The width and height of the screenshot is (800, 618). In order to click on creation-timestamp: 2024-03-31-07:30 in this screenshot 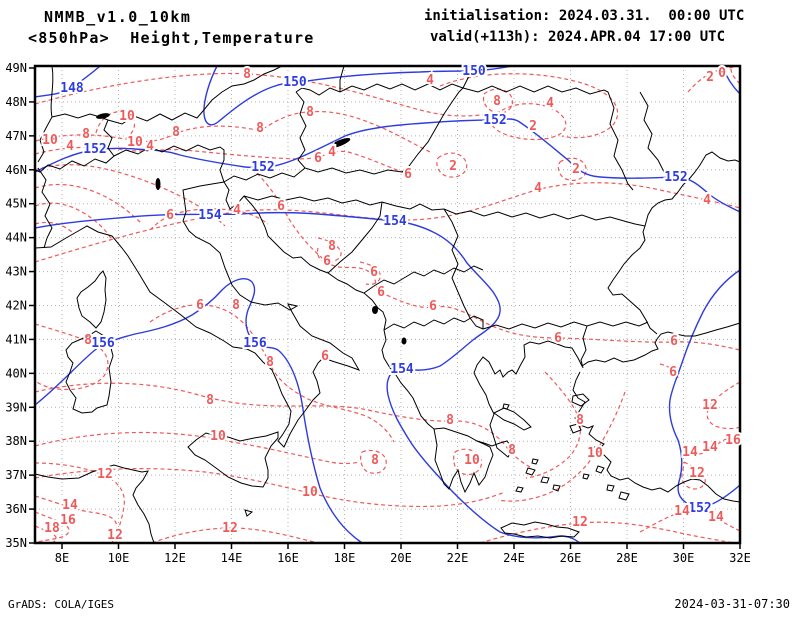, I will do `click(732, 604)`.